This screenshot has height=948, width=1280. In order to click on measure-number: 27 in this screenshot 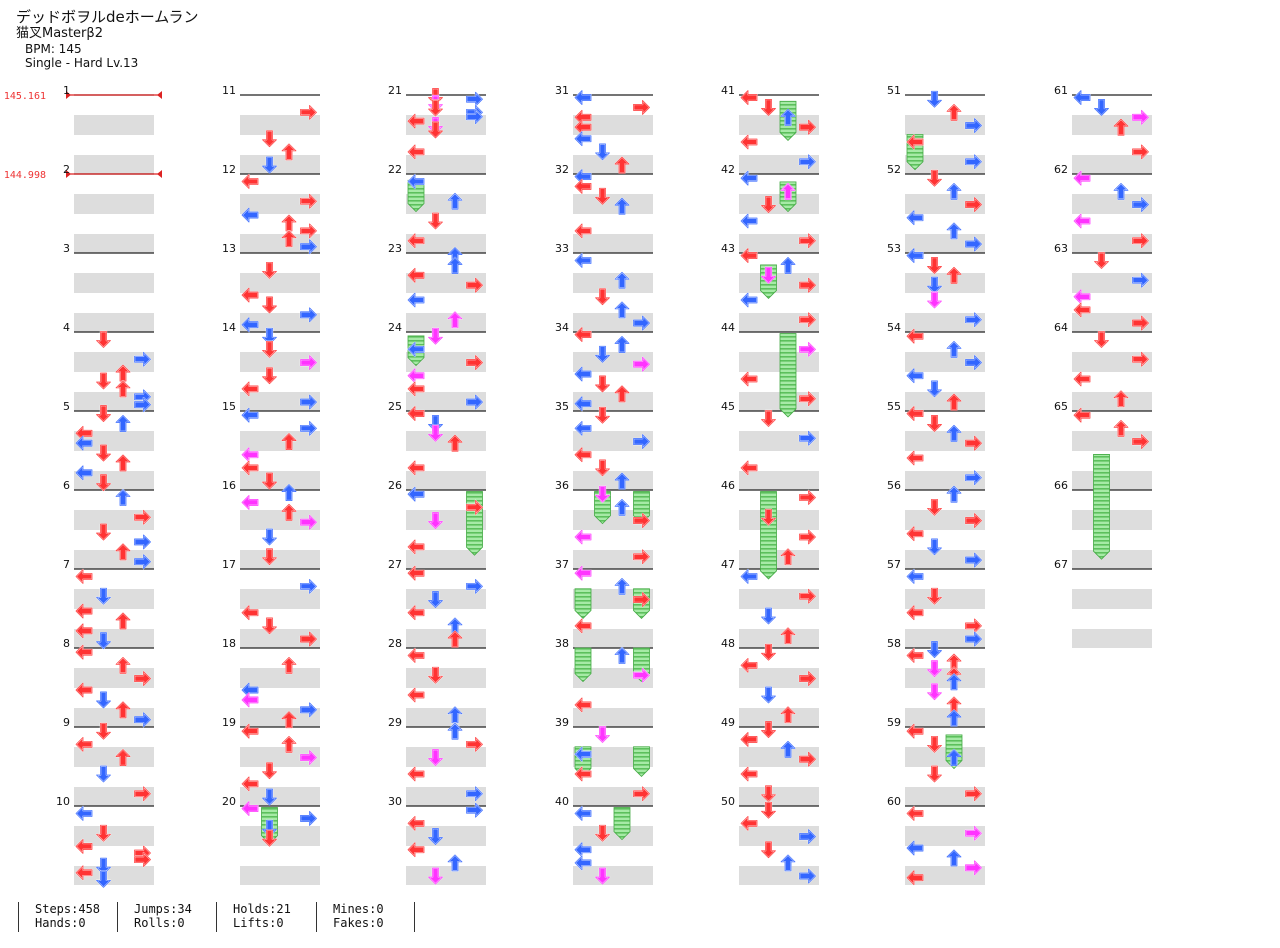, I will do `click(395, 564)`.